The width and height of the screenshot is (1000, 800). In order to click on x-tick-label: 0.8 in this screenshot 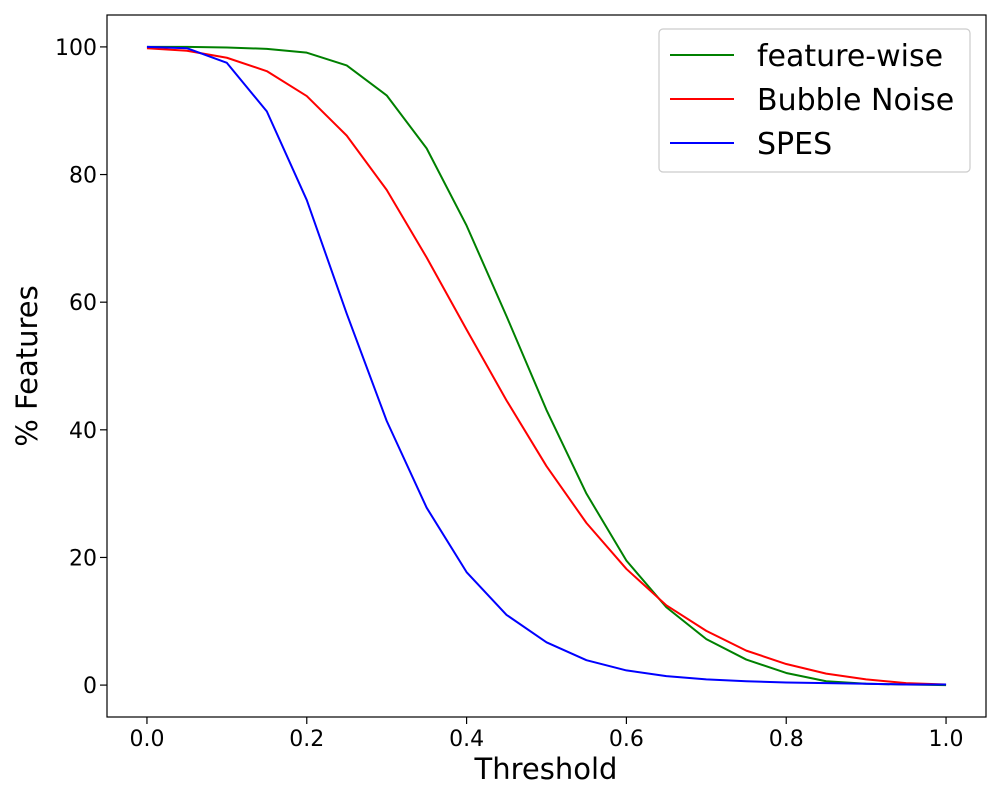, I will do `click(786, 739)`.